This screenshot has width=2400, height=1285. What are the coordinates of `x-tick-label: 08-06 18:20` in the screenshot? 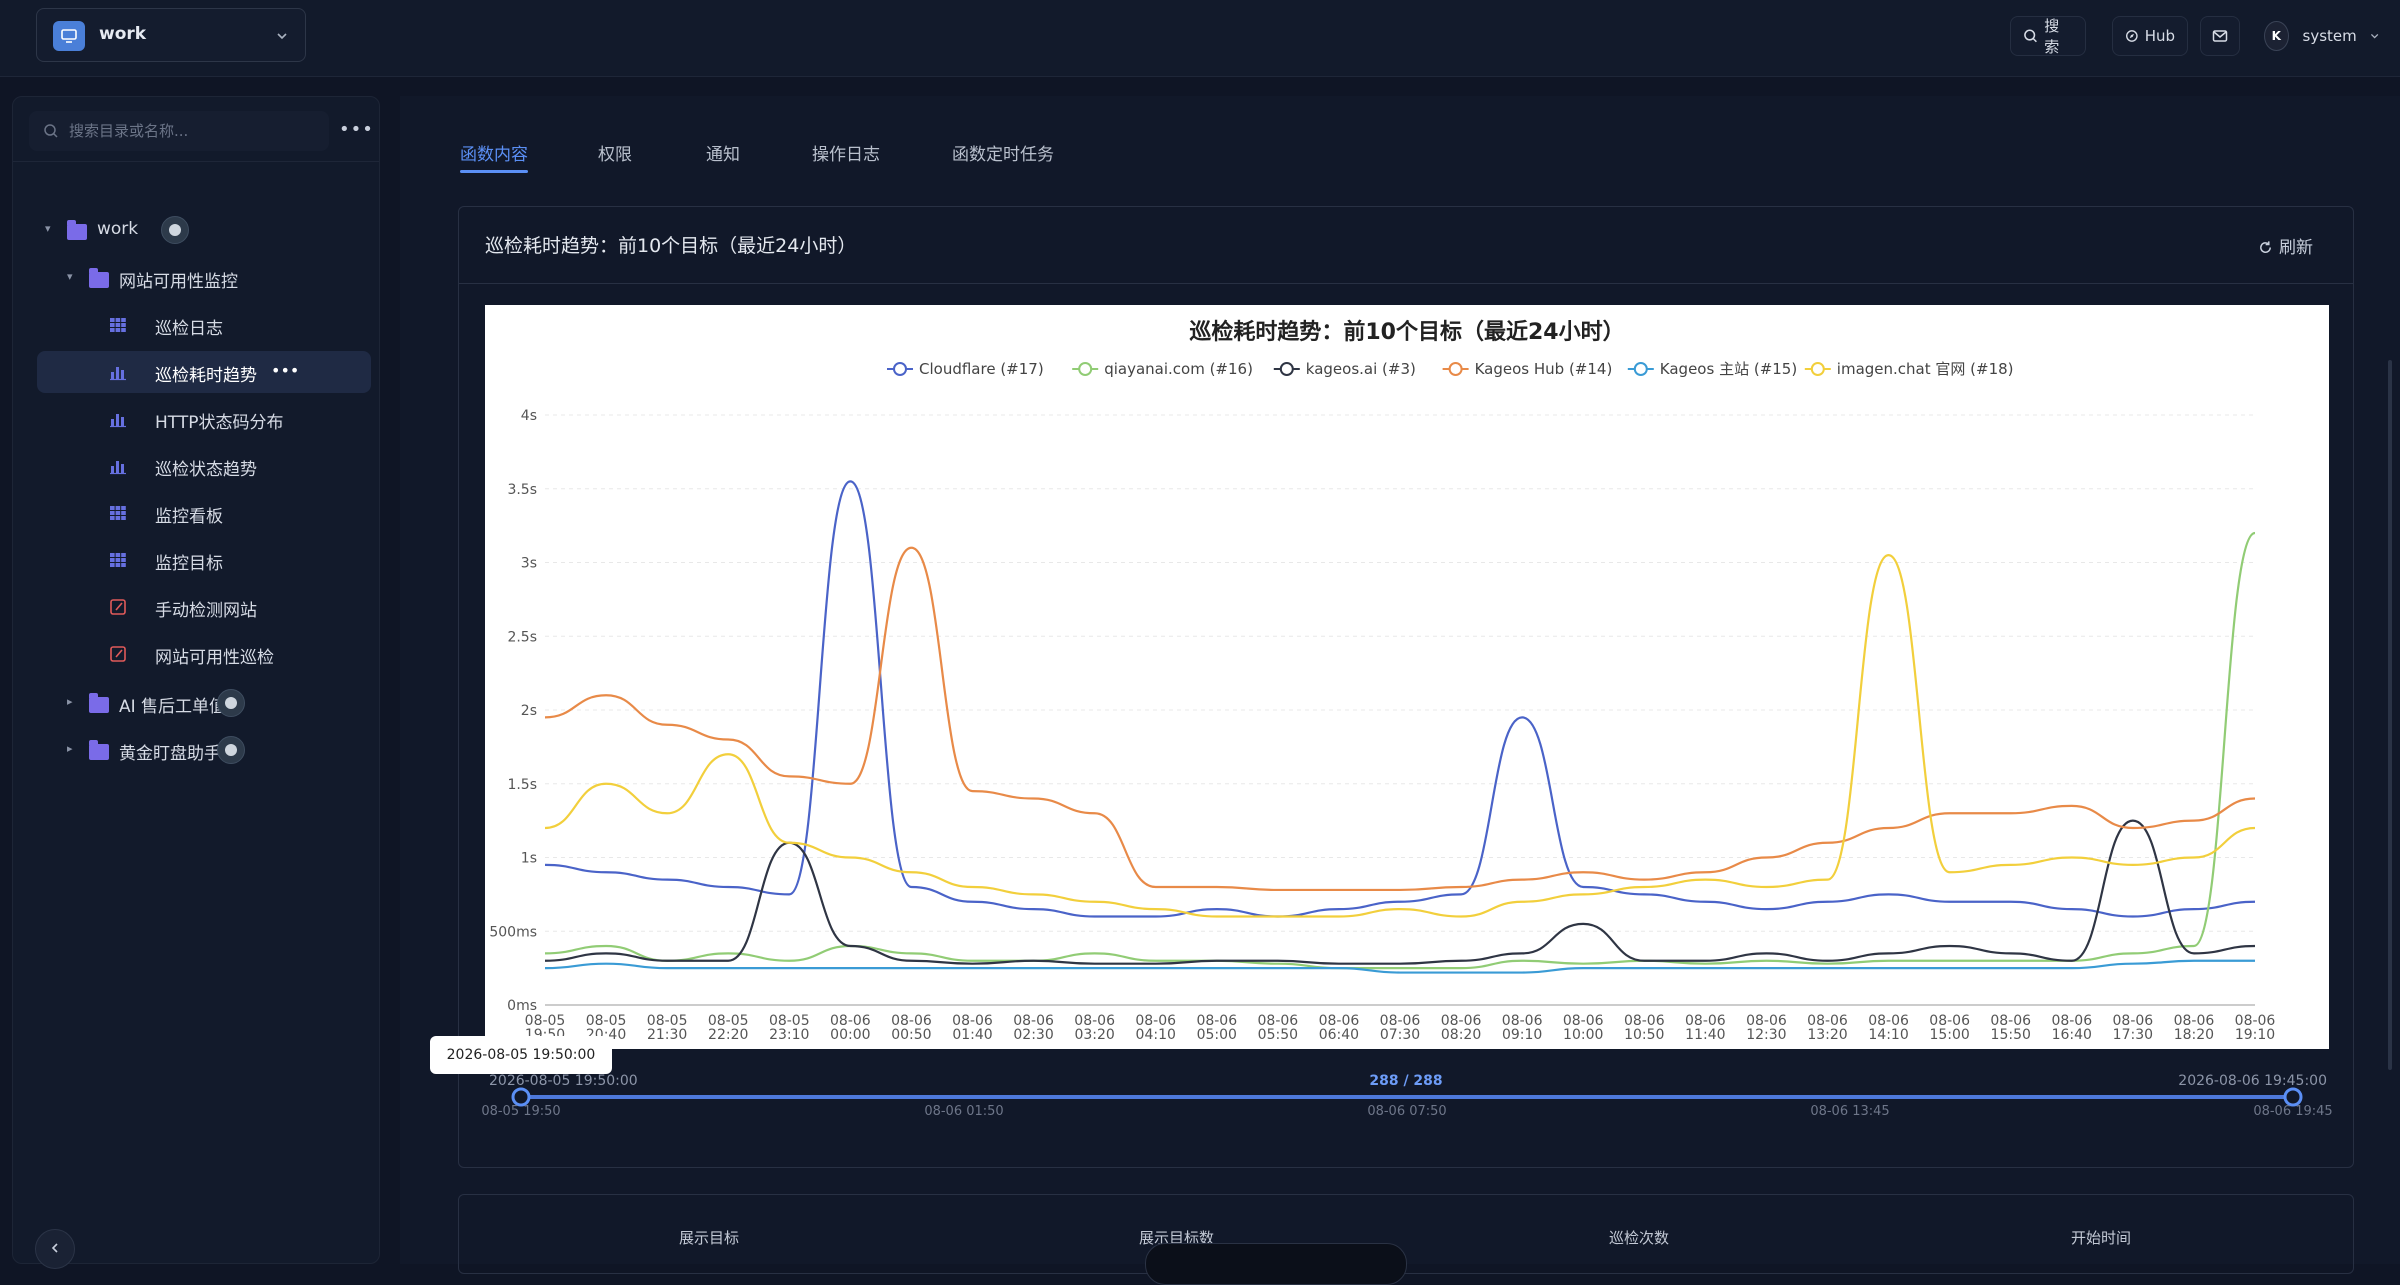 It's located at (2194, 1028).